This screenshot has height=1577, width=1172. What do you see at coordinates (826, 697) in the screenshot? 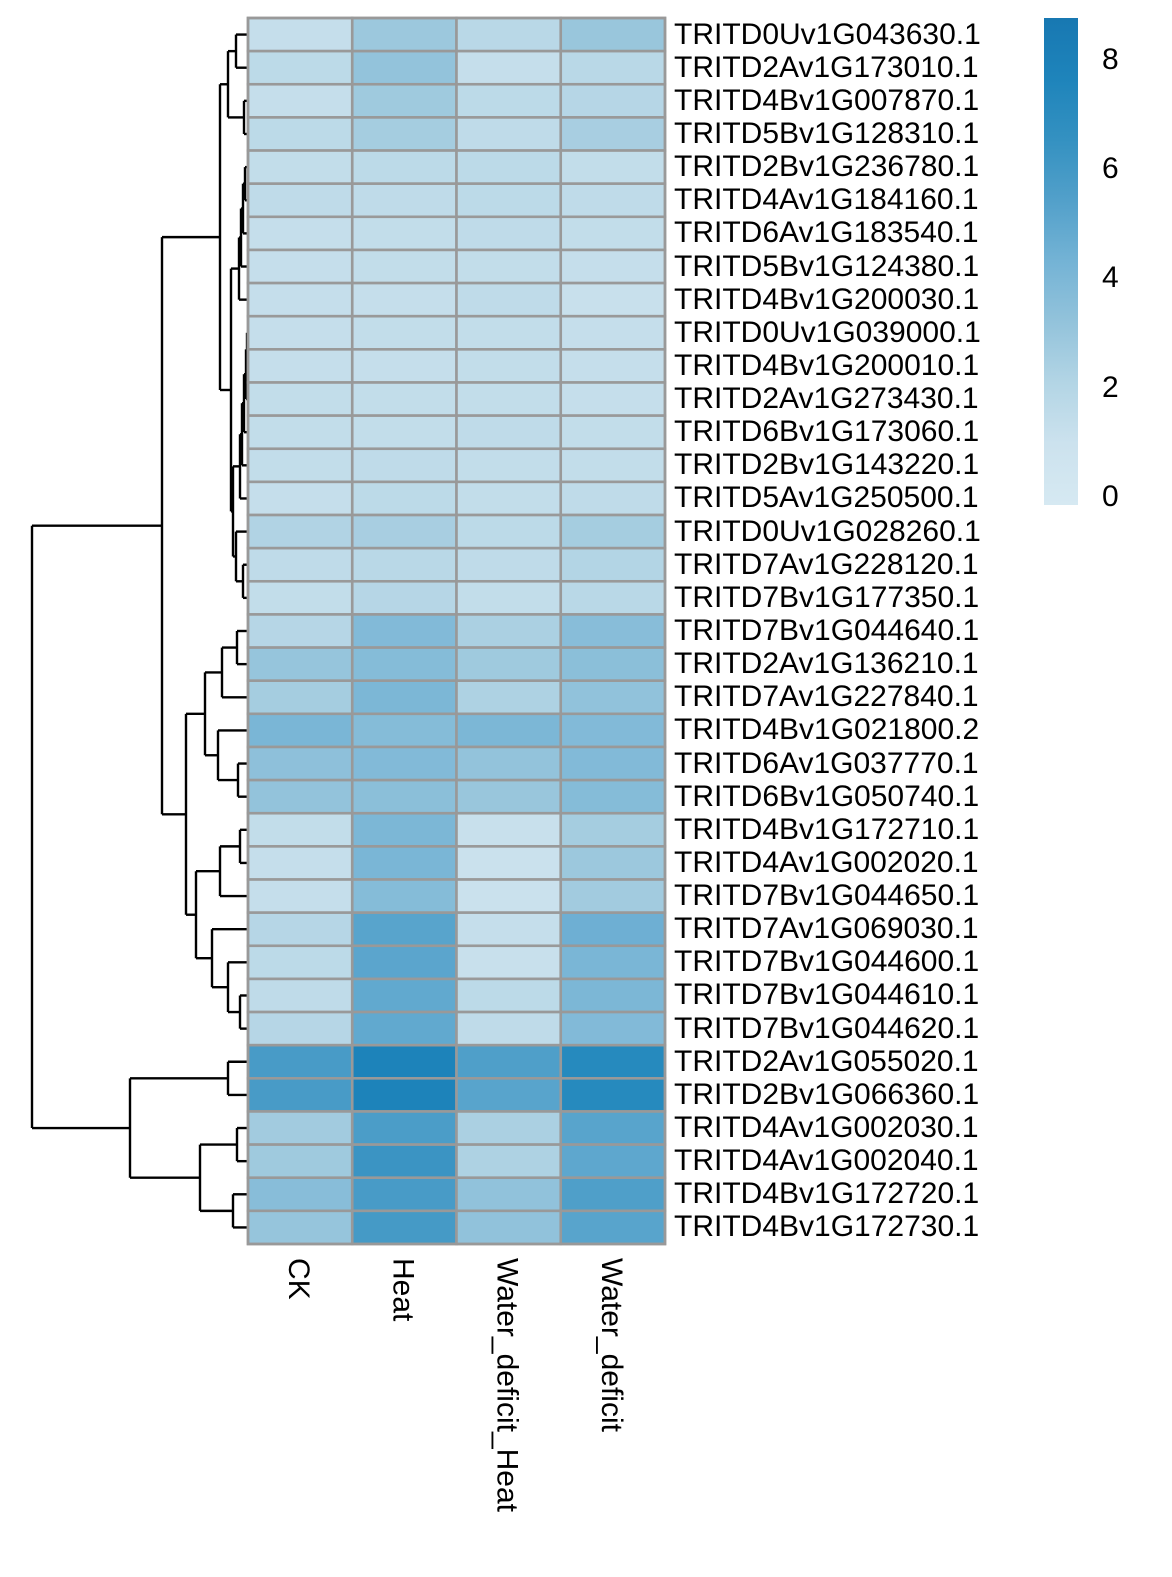
I see `row-label: TRITD7Av1G227840.1` at bounding box center [826, 697].